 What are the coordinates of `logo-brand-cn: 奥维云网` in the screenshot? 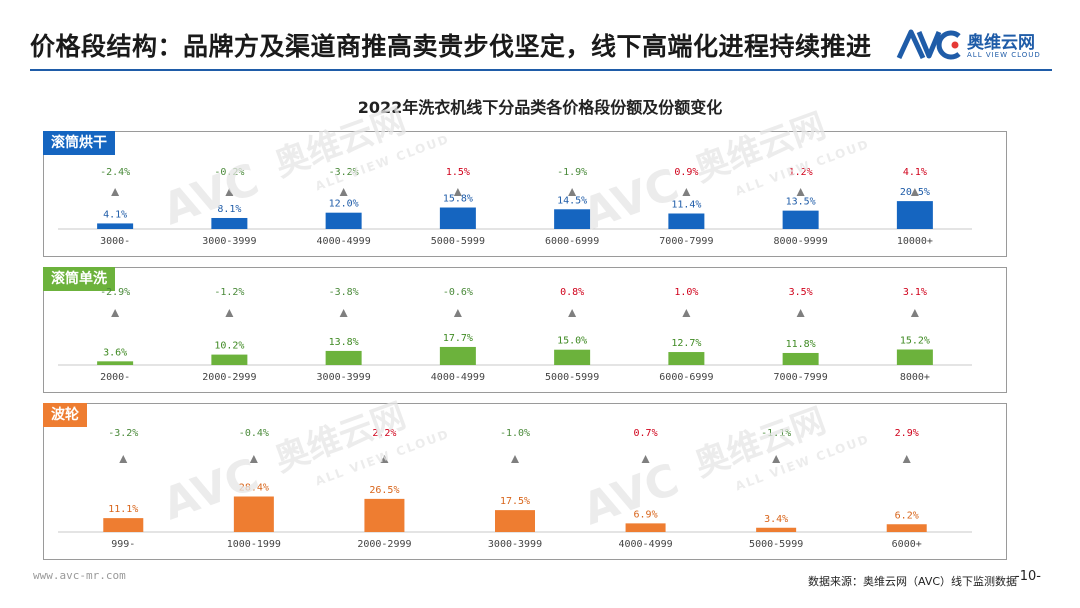 It's located at (1001, 43).